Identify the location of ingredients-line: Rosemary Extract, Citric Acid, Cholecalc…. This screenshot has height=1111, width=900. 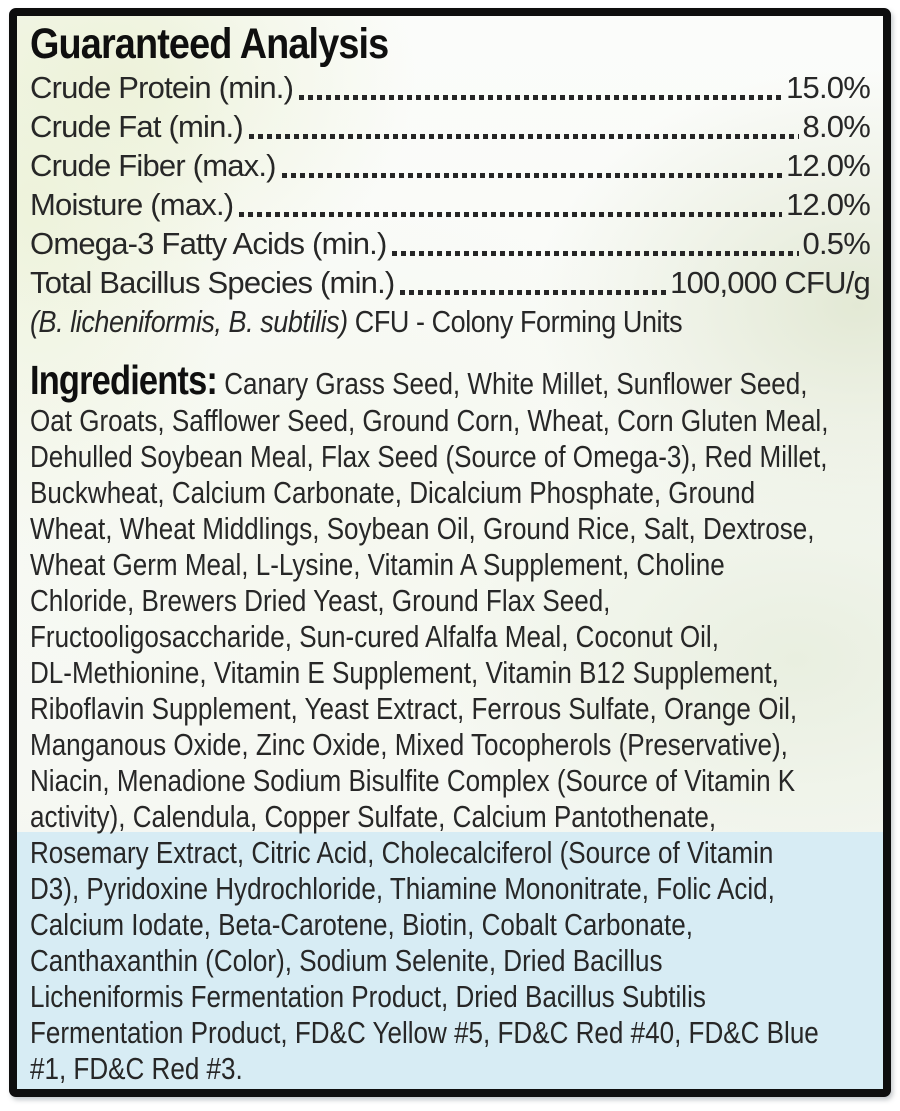
(402, 852).